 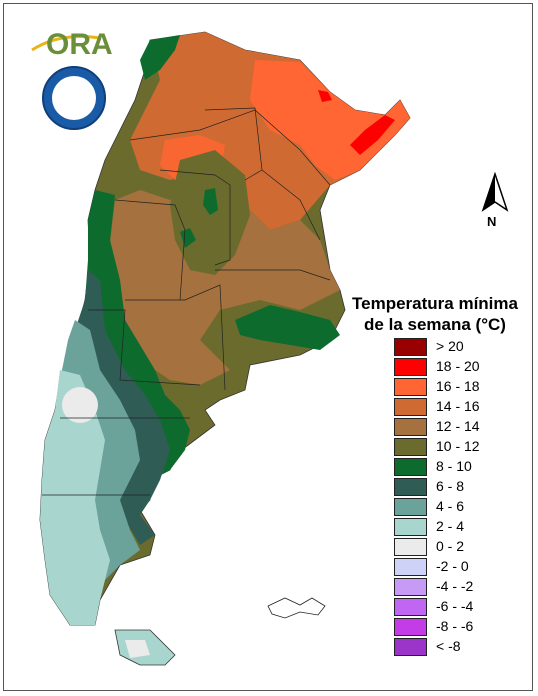 I want to click on malvinas-islands, so click(x=296, y=608).